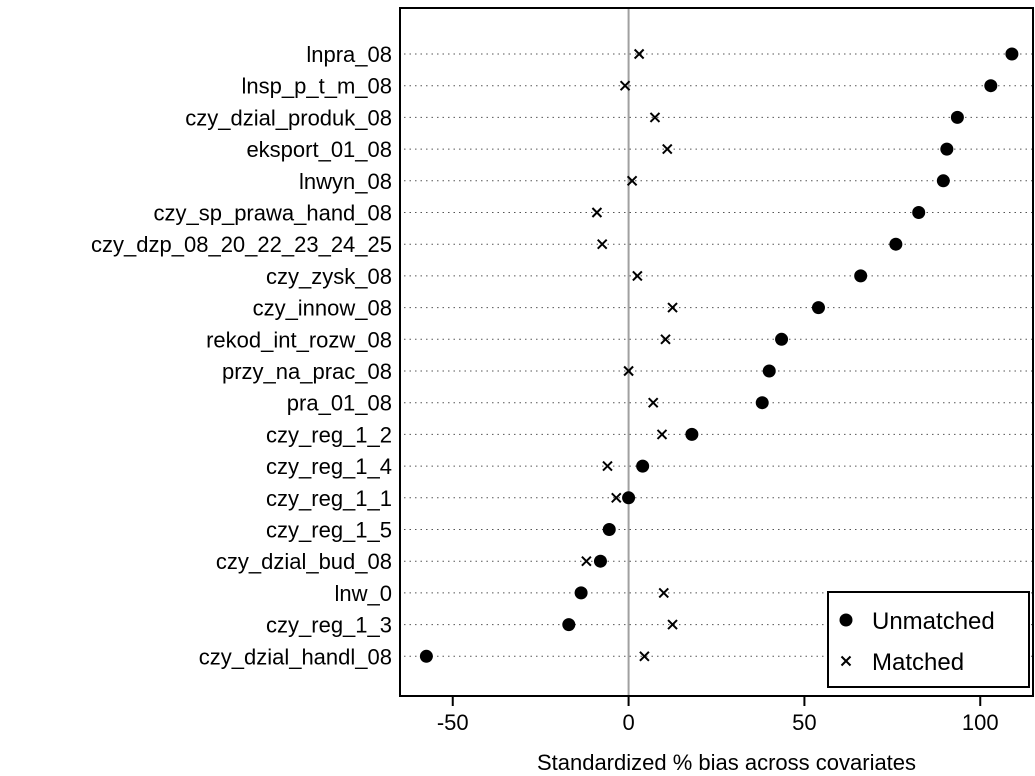 The width and height of the screenshot is (1035, 776). I want to click on x-axis: -50 0 50 100, so click(718, 715).